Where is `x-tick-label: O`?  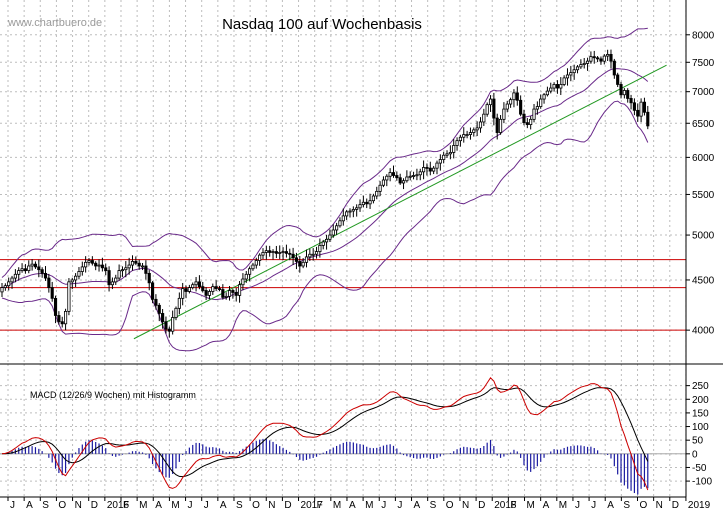
x-tick-label: O is located at coordinates (256, 505).